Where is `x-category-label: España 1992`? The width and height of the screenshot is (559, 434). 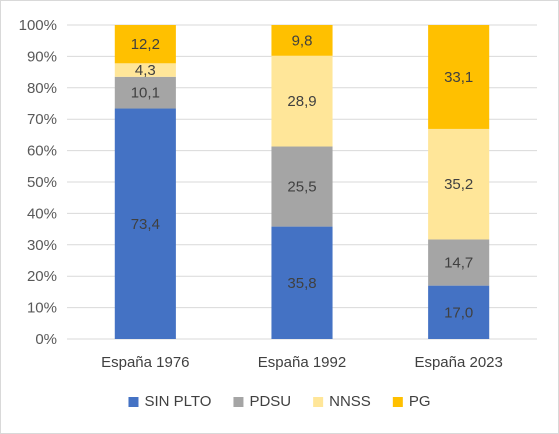
x-category-label: España 1992 is located at coordinates (302, 362).